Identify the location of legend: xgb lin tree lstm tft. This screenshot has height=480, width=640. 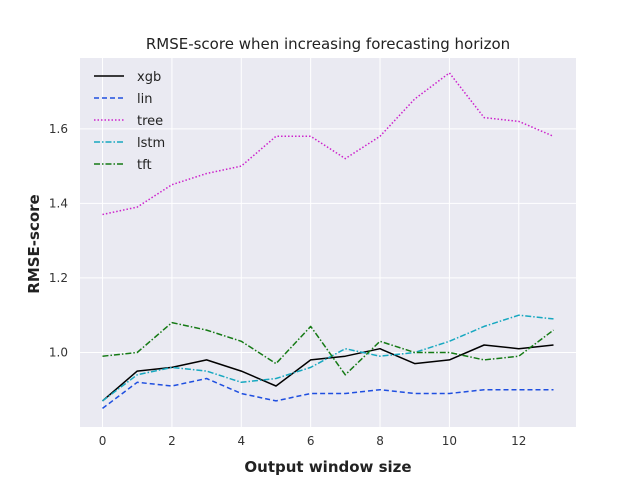
(129, 121).